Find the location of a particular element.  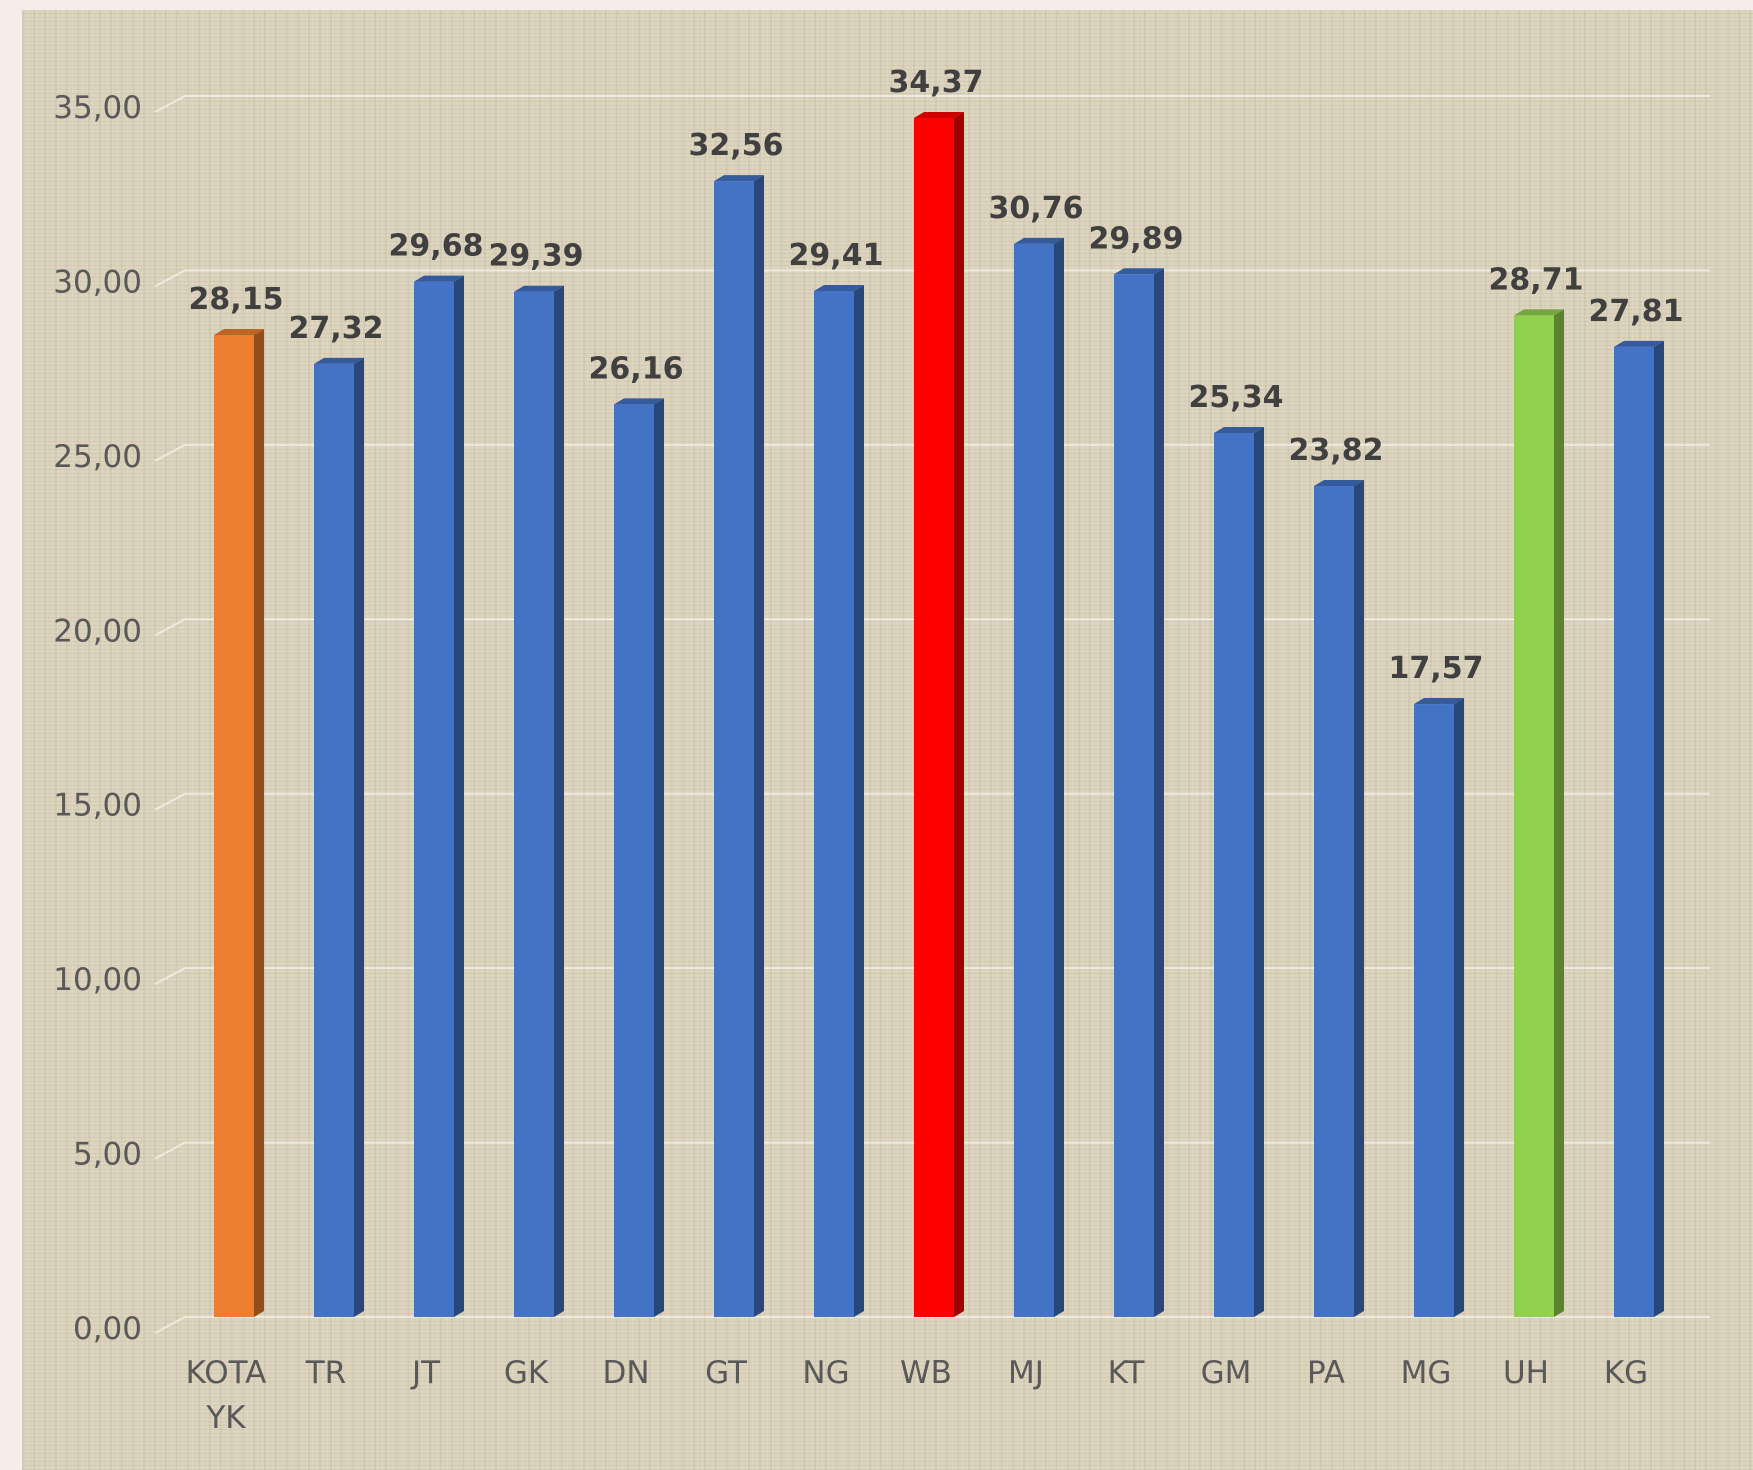

x-tick-label: NG is located at coordinates (825, 1373).